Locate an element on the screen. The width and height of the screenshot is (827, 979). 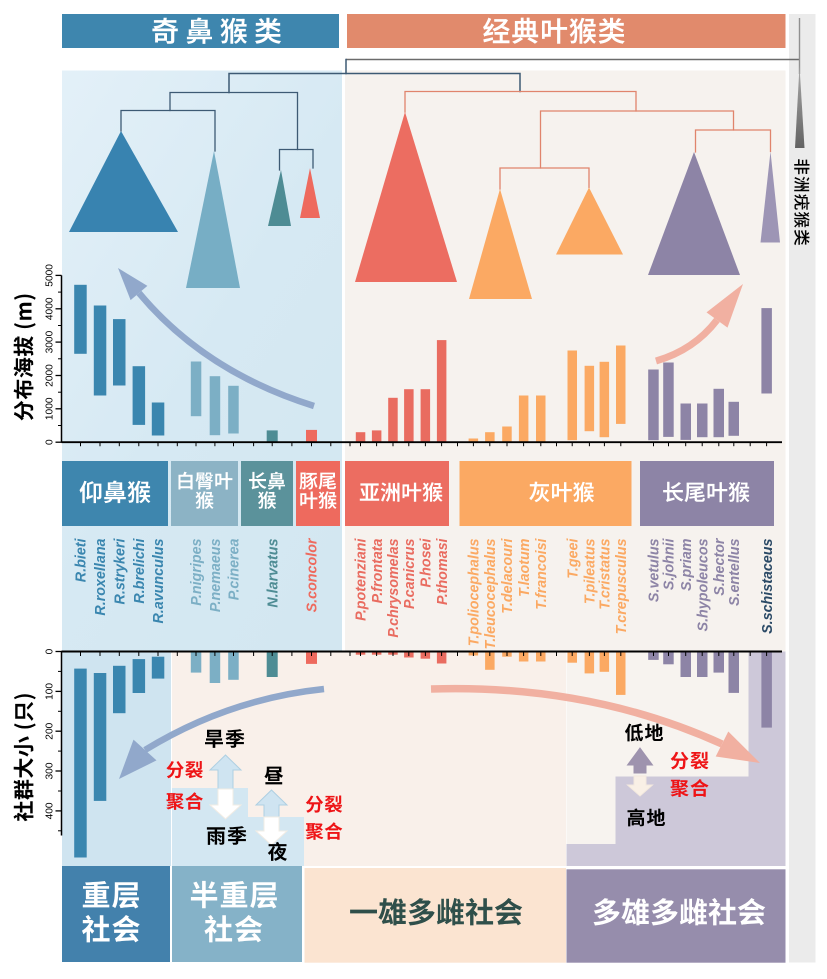
svg-text: N.larvatus is located at coordinates (273, 572).